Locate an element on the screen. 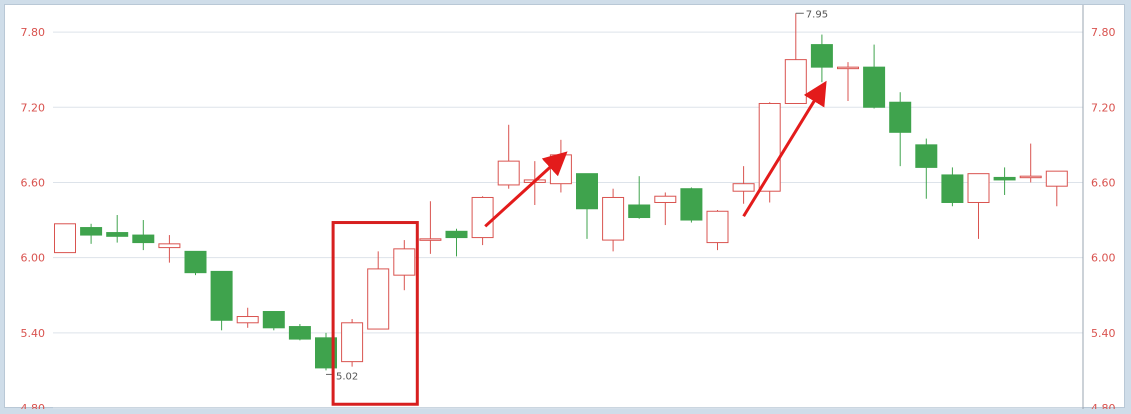 The image size is (1131, 414). y-tick-label-left: 6.60 is located at coordinates (33, 182).